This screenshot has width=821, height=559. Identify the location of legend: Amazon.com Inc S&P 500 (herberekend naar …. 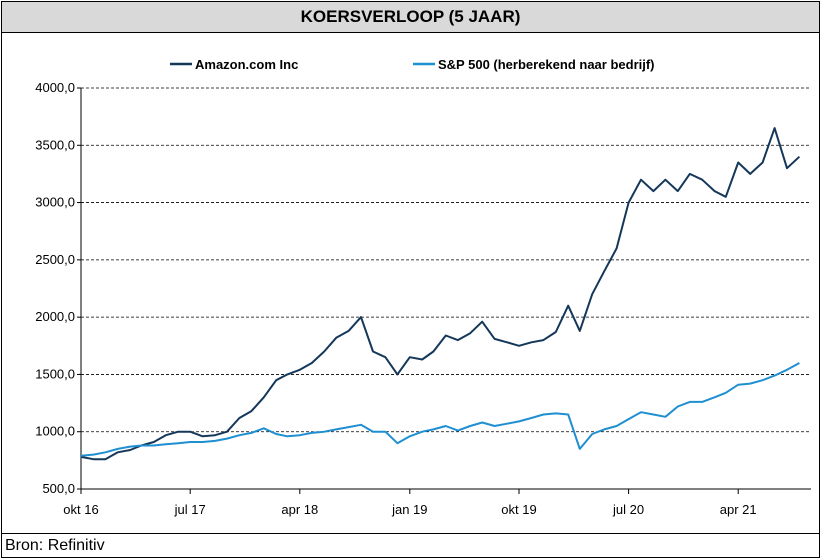
(412, 64).